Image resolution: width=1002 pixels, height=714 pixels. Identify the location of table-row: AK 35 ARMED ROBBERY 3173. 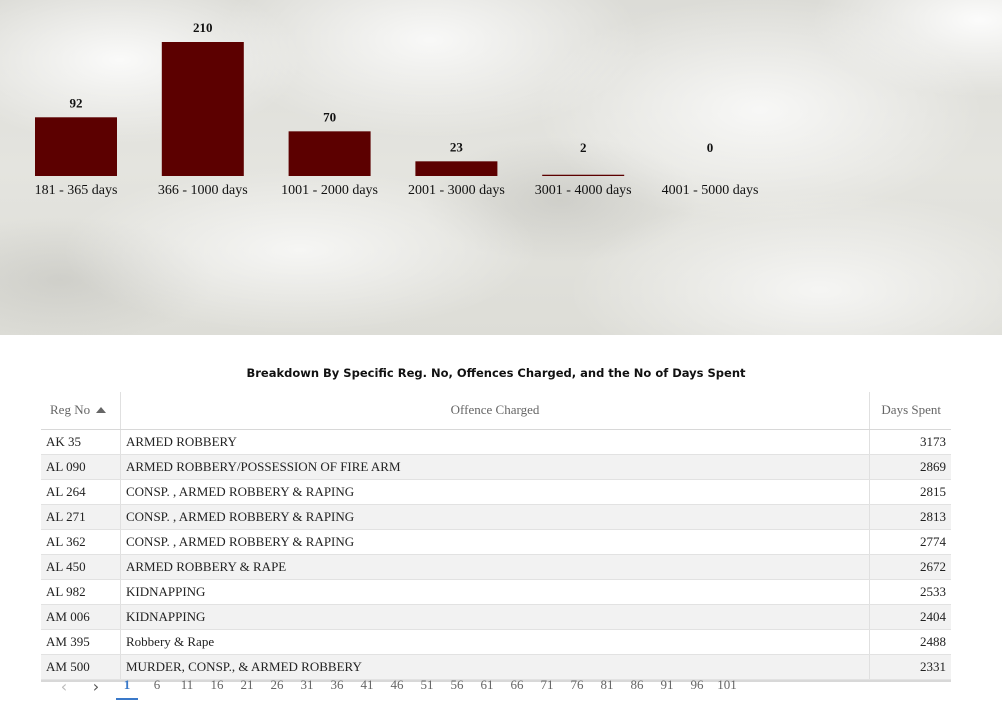
(496, 442).